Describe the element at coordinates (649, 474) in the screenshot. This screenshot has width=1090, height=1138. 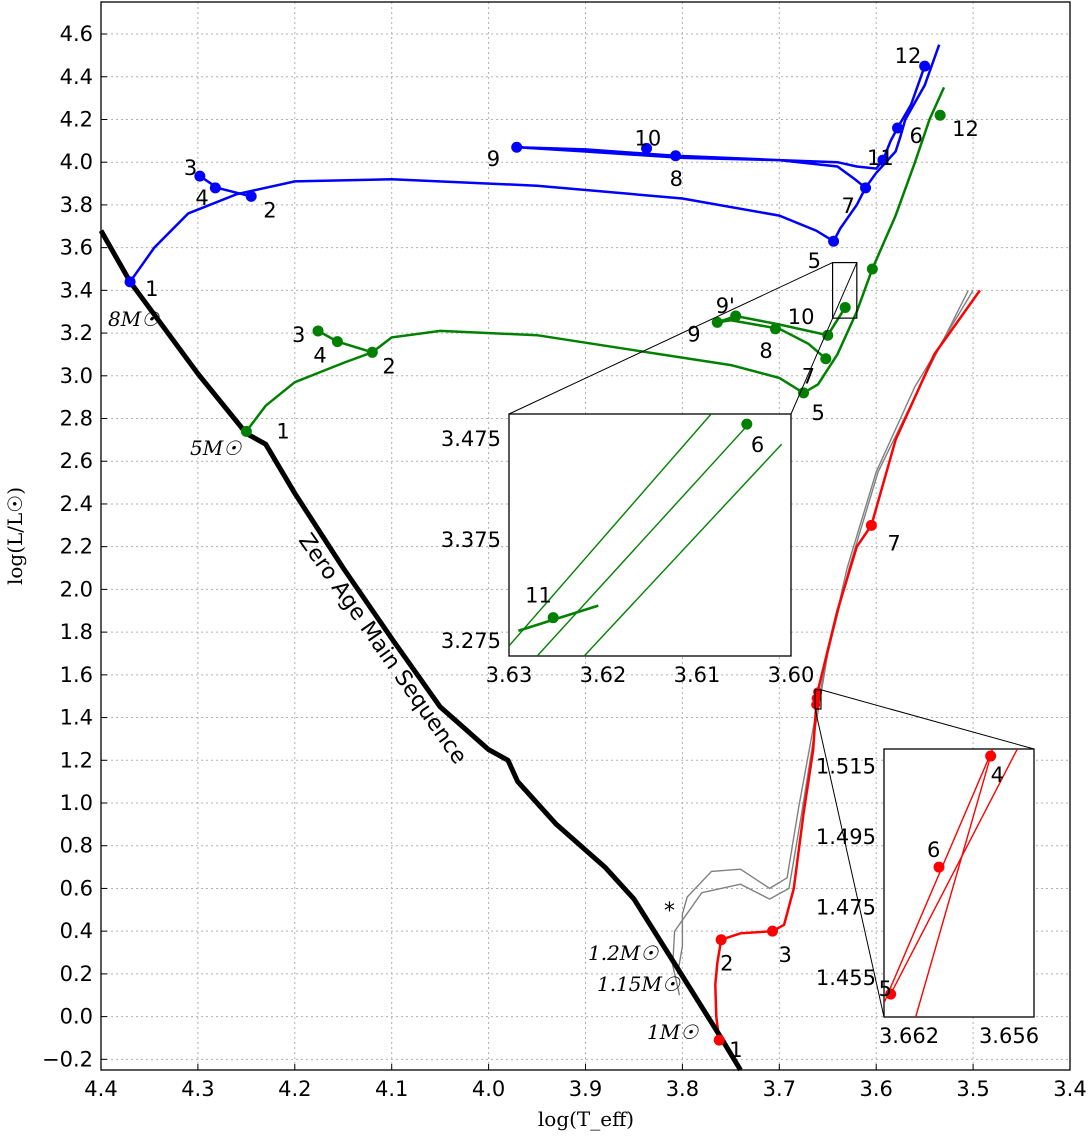
I see `inset-5msun: 6 11 3.63 3.62 3.61 3.60 3.475 3.375 3.275` at that location.